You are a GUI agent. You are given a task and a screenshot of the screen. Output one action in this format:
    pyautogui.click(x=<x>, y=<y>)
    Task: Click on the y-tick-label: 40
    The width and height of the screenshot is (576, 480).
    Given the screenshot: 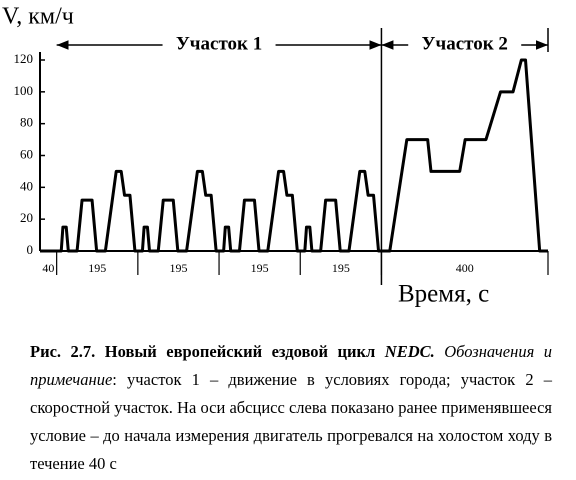 What is the action you would take?
    pyautogui.click(x=26, y=185)
    